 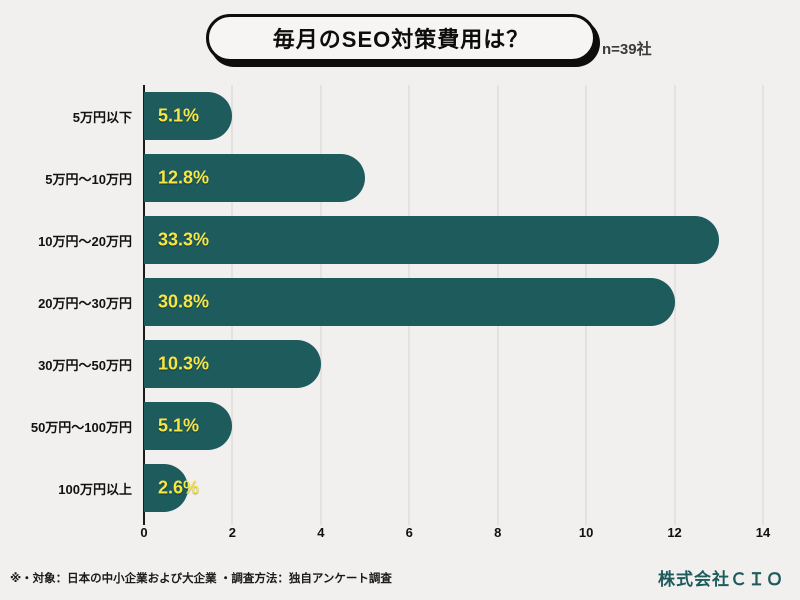 What do you see at coordinates (453, 364) in the screenshot?
I see `bar-track: 10.3%` at bounding box center [453, 364].